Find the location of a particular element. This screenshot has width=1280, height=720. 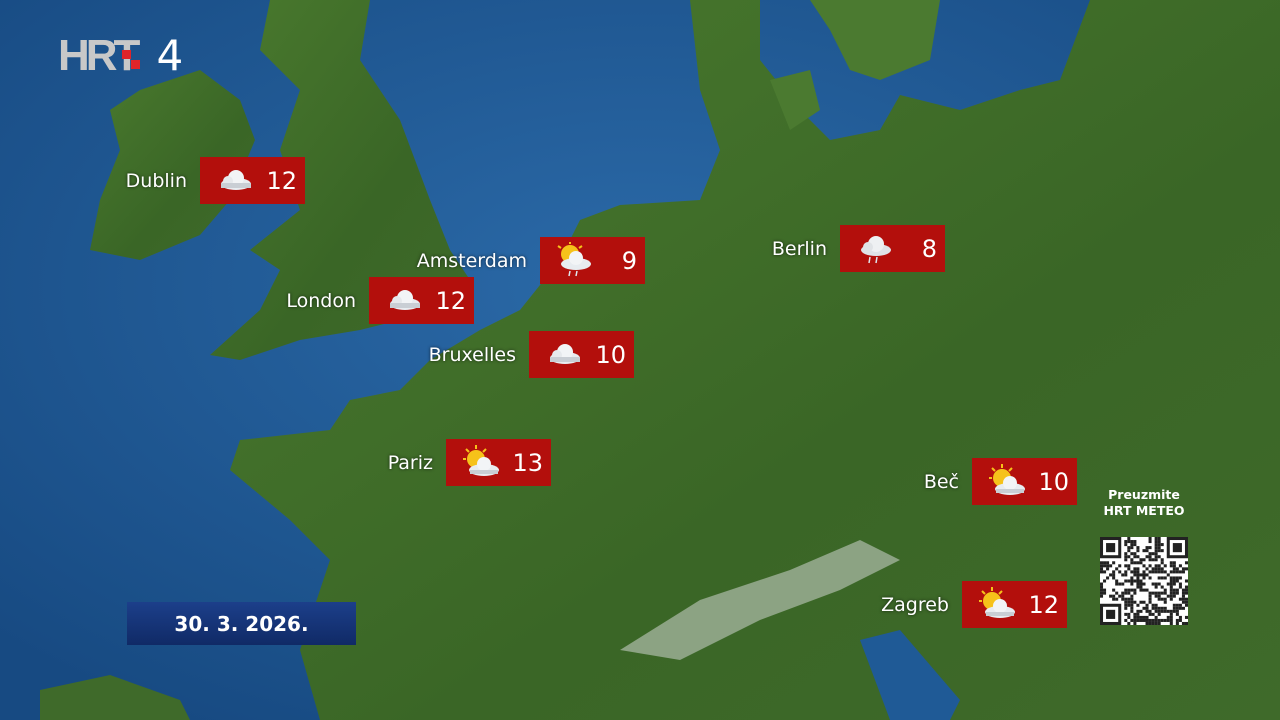

temperature: 9 is located at coordinates (629, 260).